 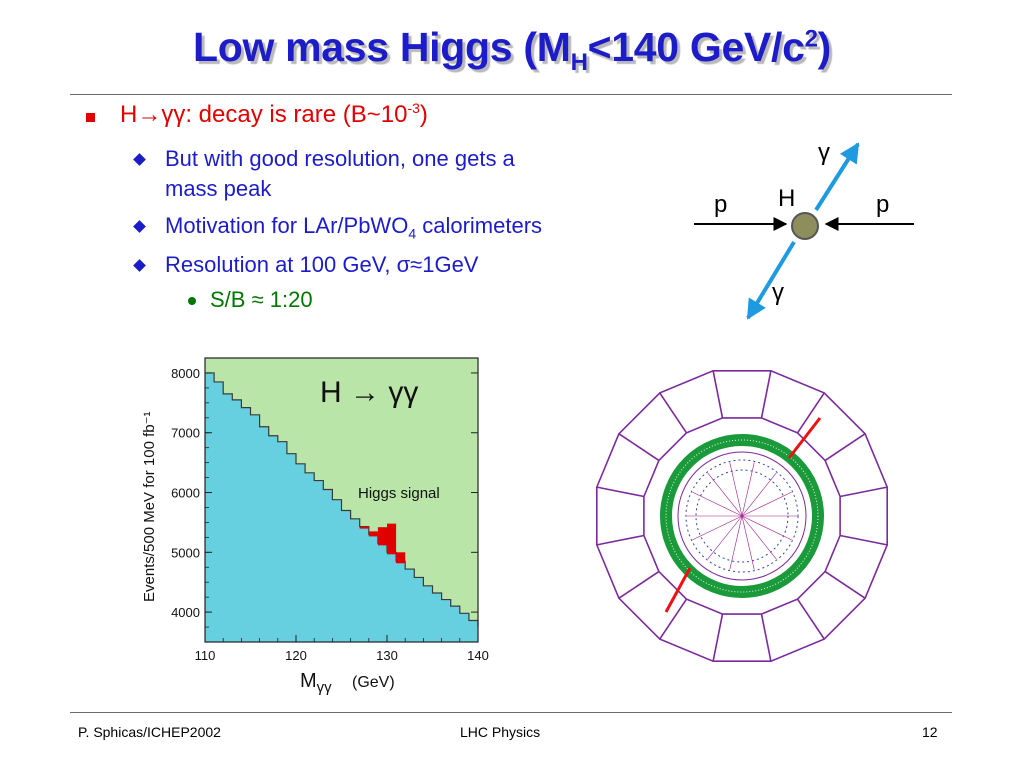 I want to click on y-tick-label: 5000, so click(x=185, y=552).